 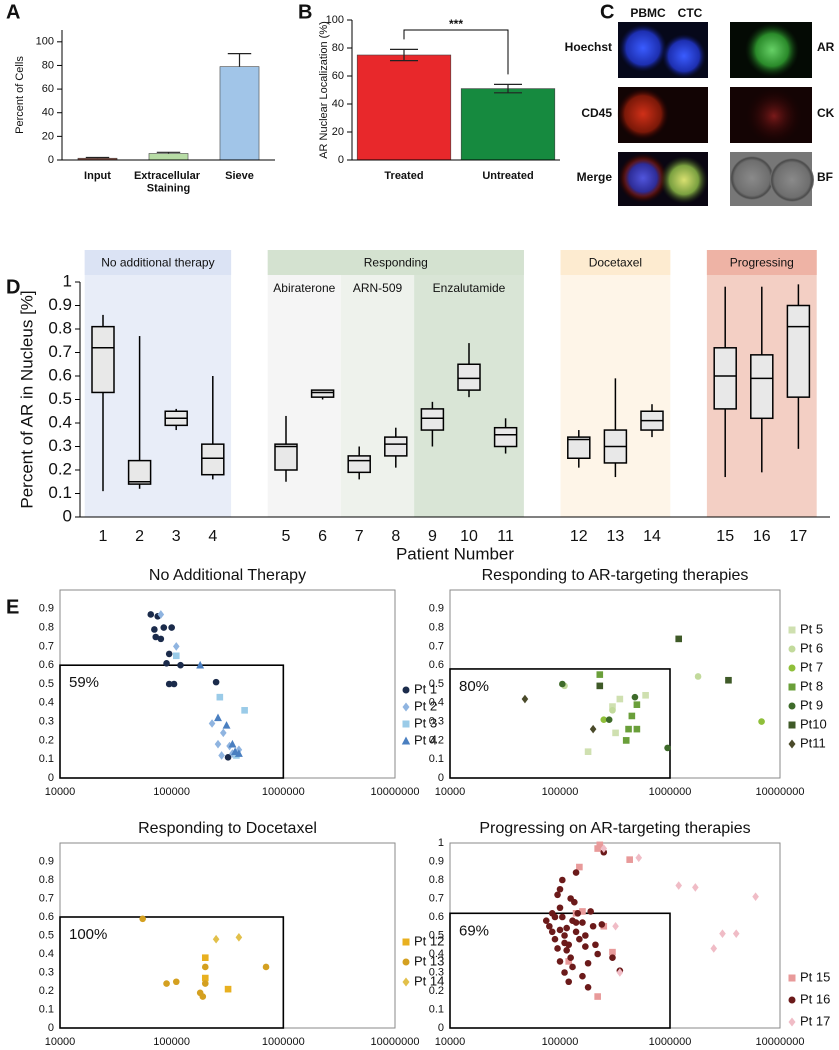 What do you see at coordinates (46, 880) in the screenshot?
I see `y-tick-label: 0.8` at bounding box center [46, 880].